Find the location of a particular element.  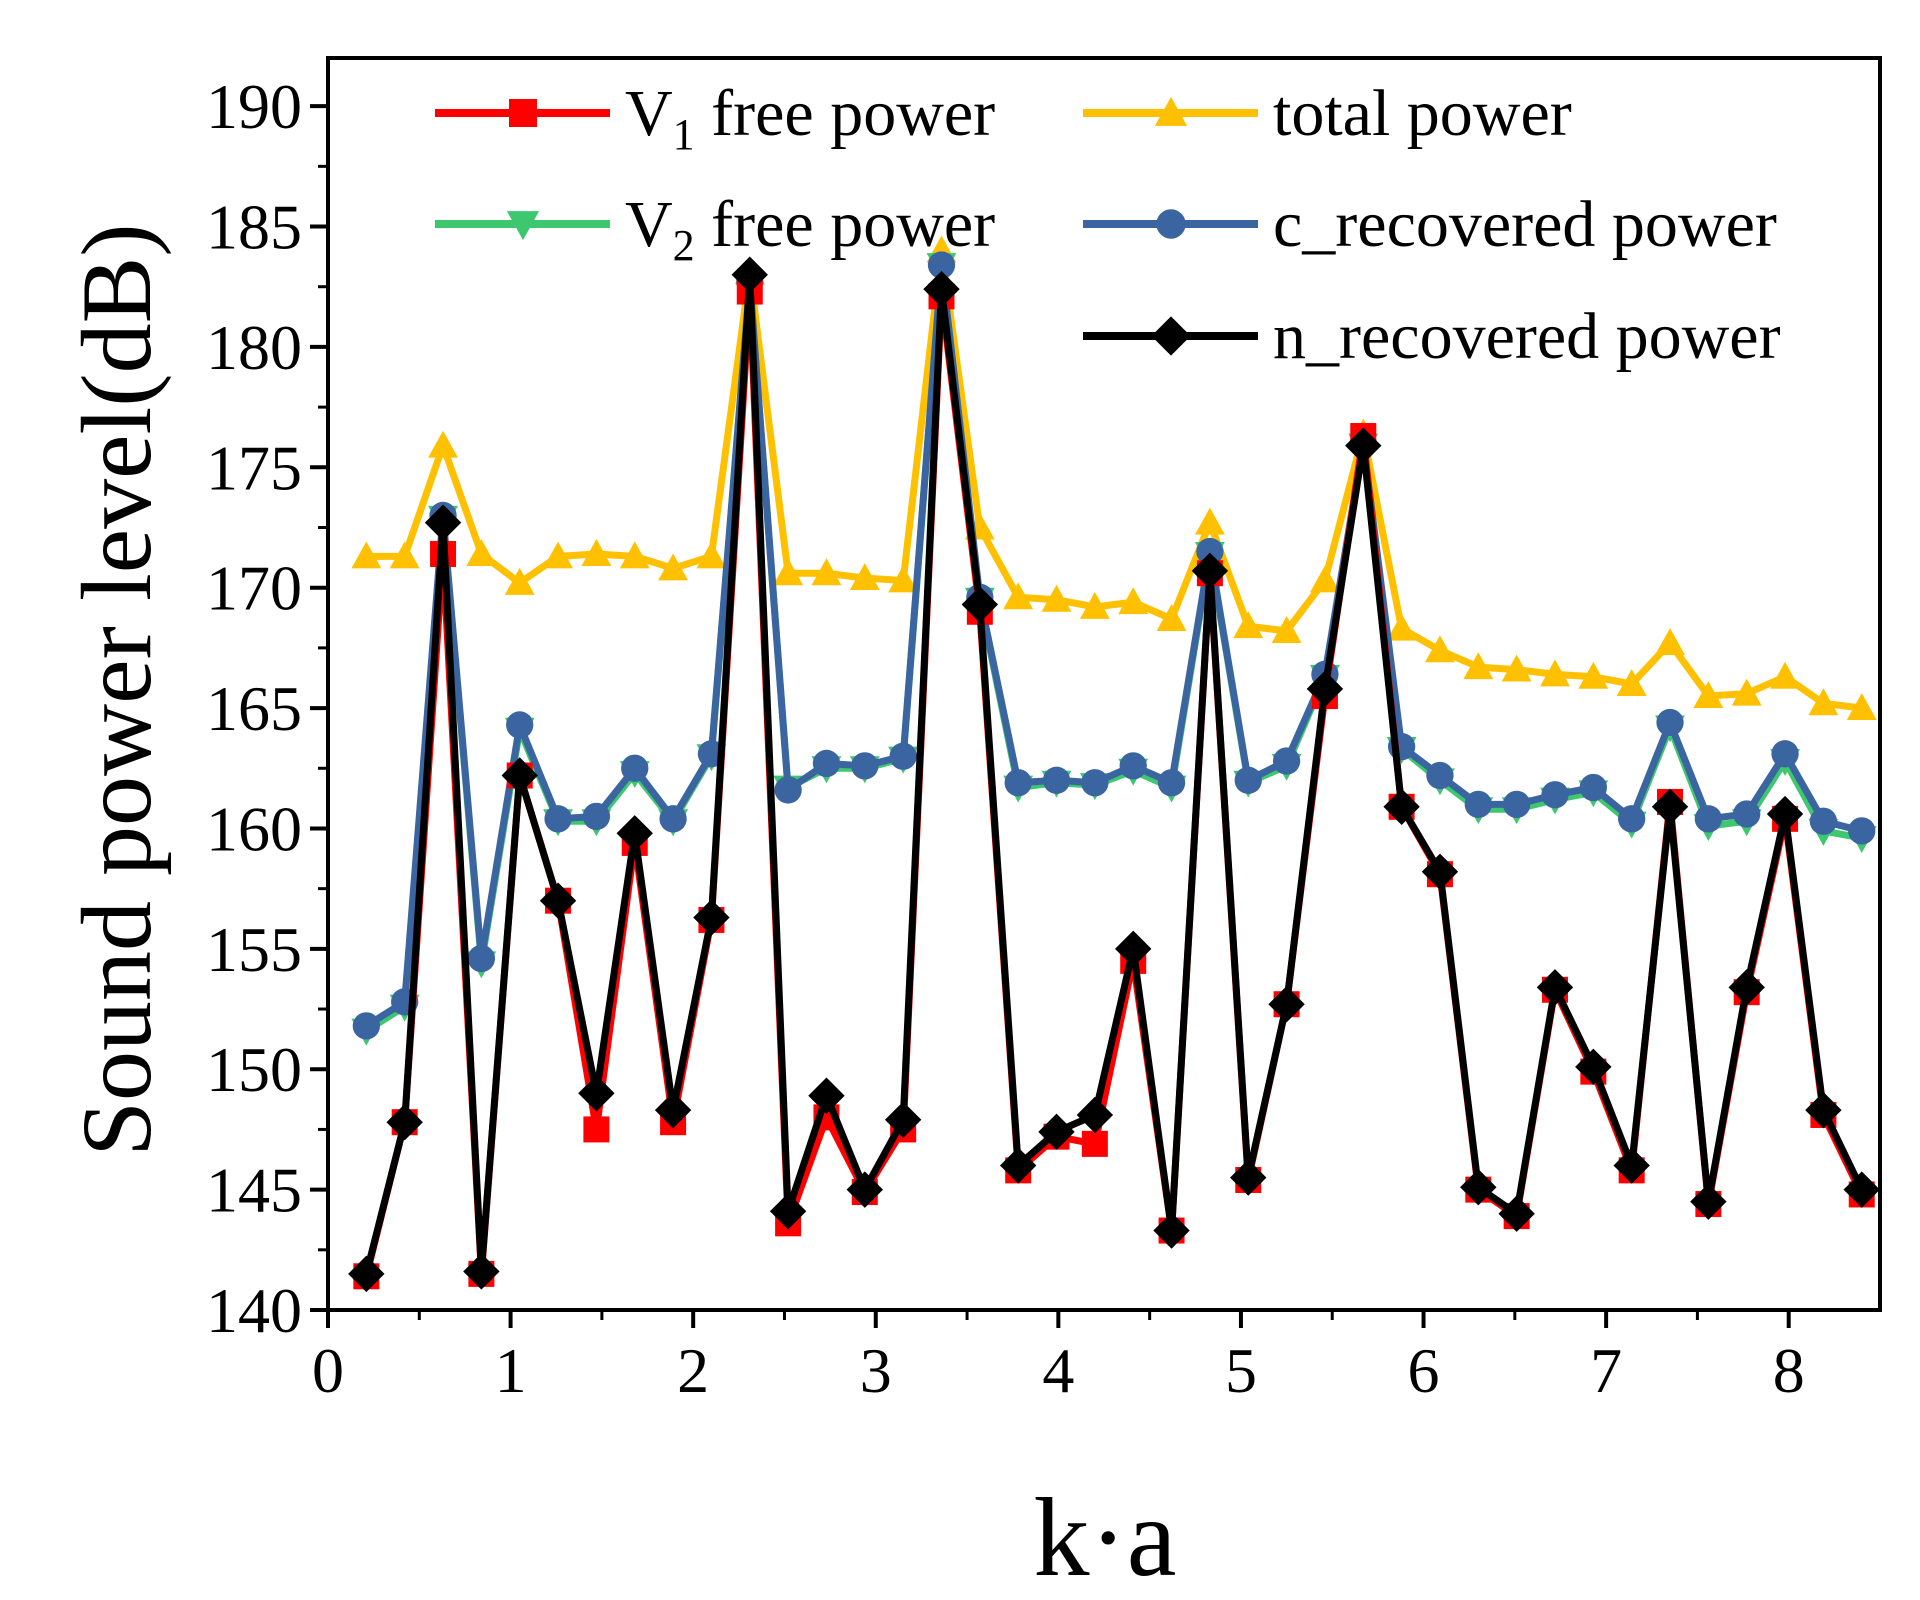

y-tick-label: 160 is located at coordinates (254, 828).